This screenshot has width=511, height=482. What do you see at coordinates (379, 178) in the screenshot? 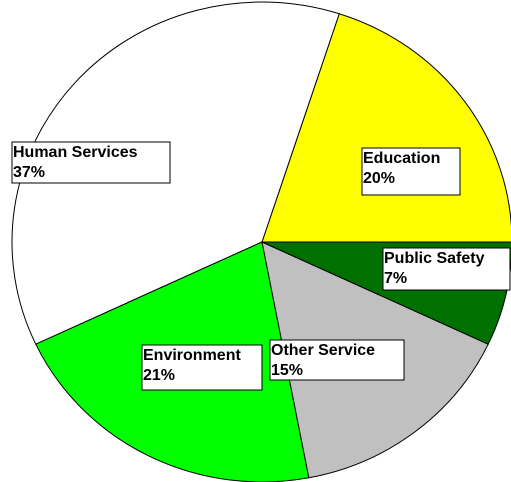
I see `slice-value-label: 20%` at bounding box center [379, 178].